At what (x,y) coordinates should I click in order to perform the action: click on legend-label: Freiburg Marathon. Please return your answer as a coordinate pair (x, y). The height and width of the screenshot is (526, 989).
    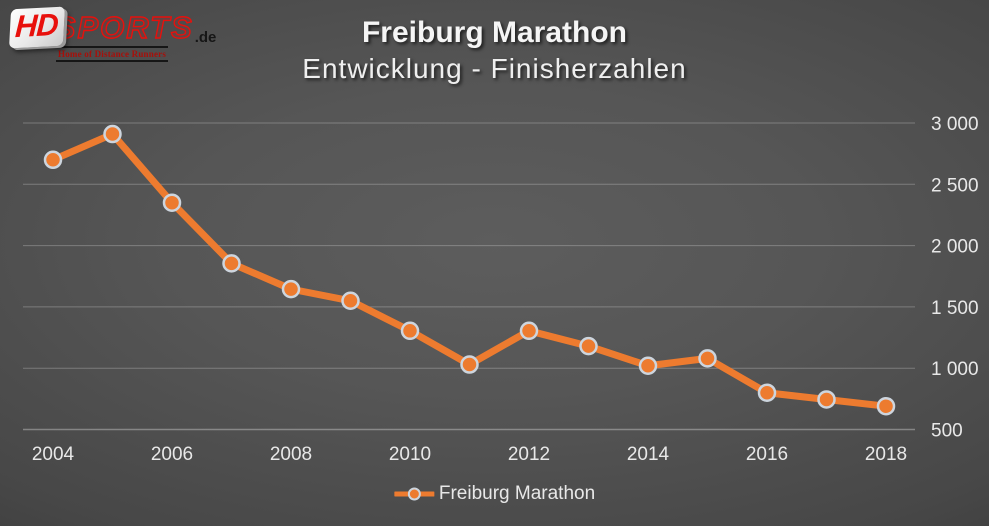
    Looking at the image, I should click on (517, 493).